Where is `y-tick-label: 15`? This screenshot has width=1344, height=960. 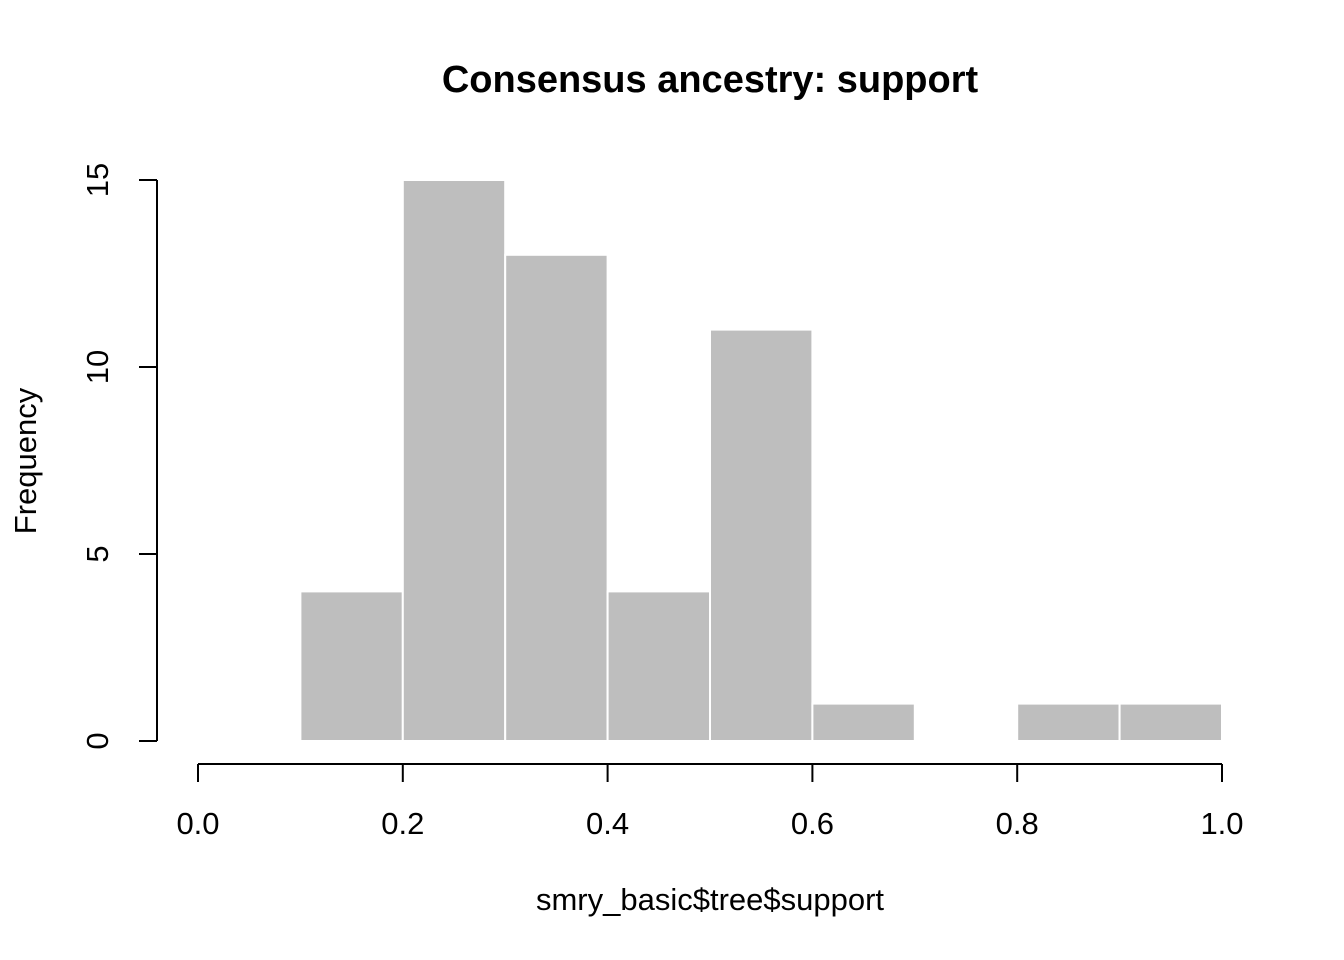 y-tick-label: 15 is located at coordinates (97, 180).